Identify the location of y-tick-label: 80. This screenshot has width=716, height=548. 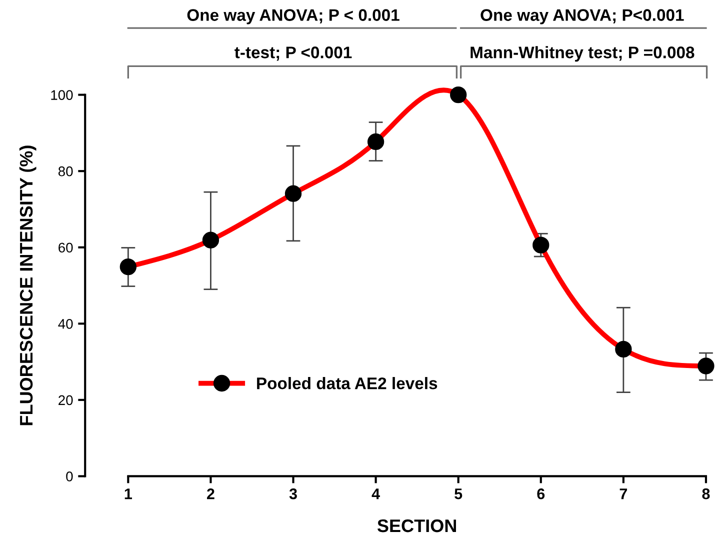
(65, 171).